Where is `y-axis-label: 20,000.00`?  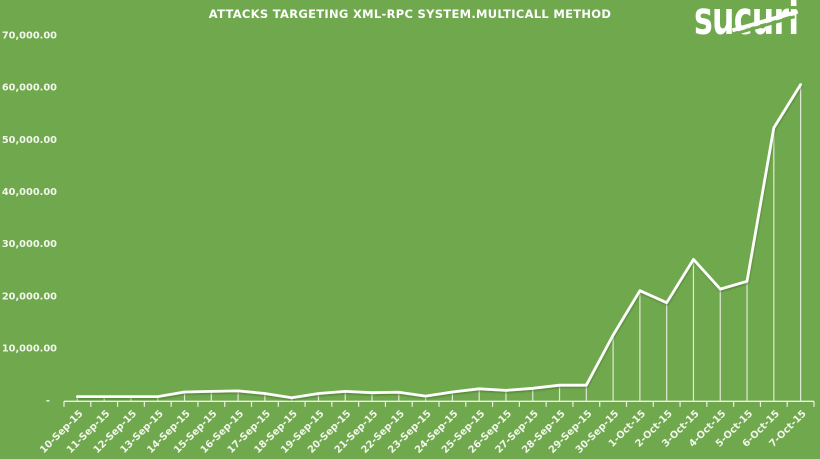 y-axis-label: 20,000.00 is located at coordinates (29, 296).